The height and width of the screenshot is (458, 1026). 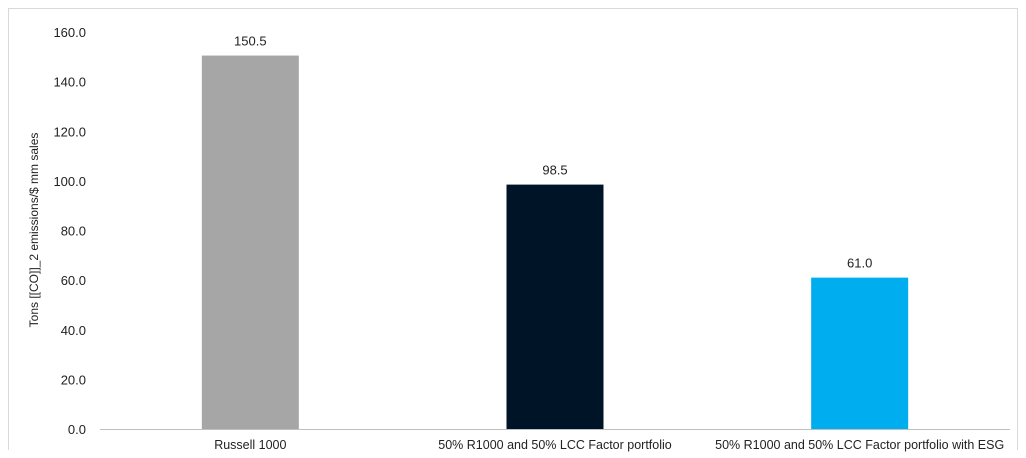 I want to click on y-axis-ticks: 0.0 20.0 40.0 60.0 80.0 100.0 120.0 140.0 160.0, so click(x=69, y=231).